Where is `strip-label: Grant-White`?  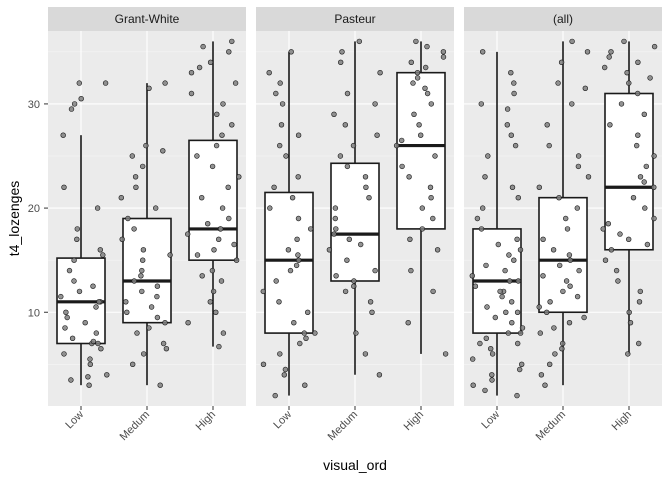 strip-label: Grant-White is located at coordinates (147, 19).